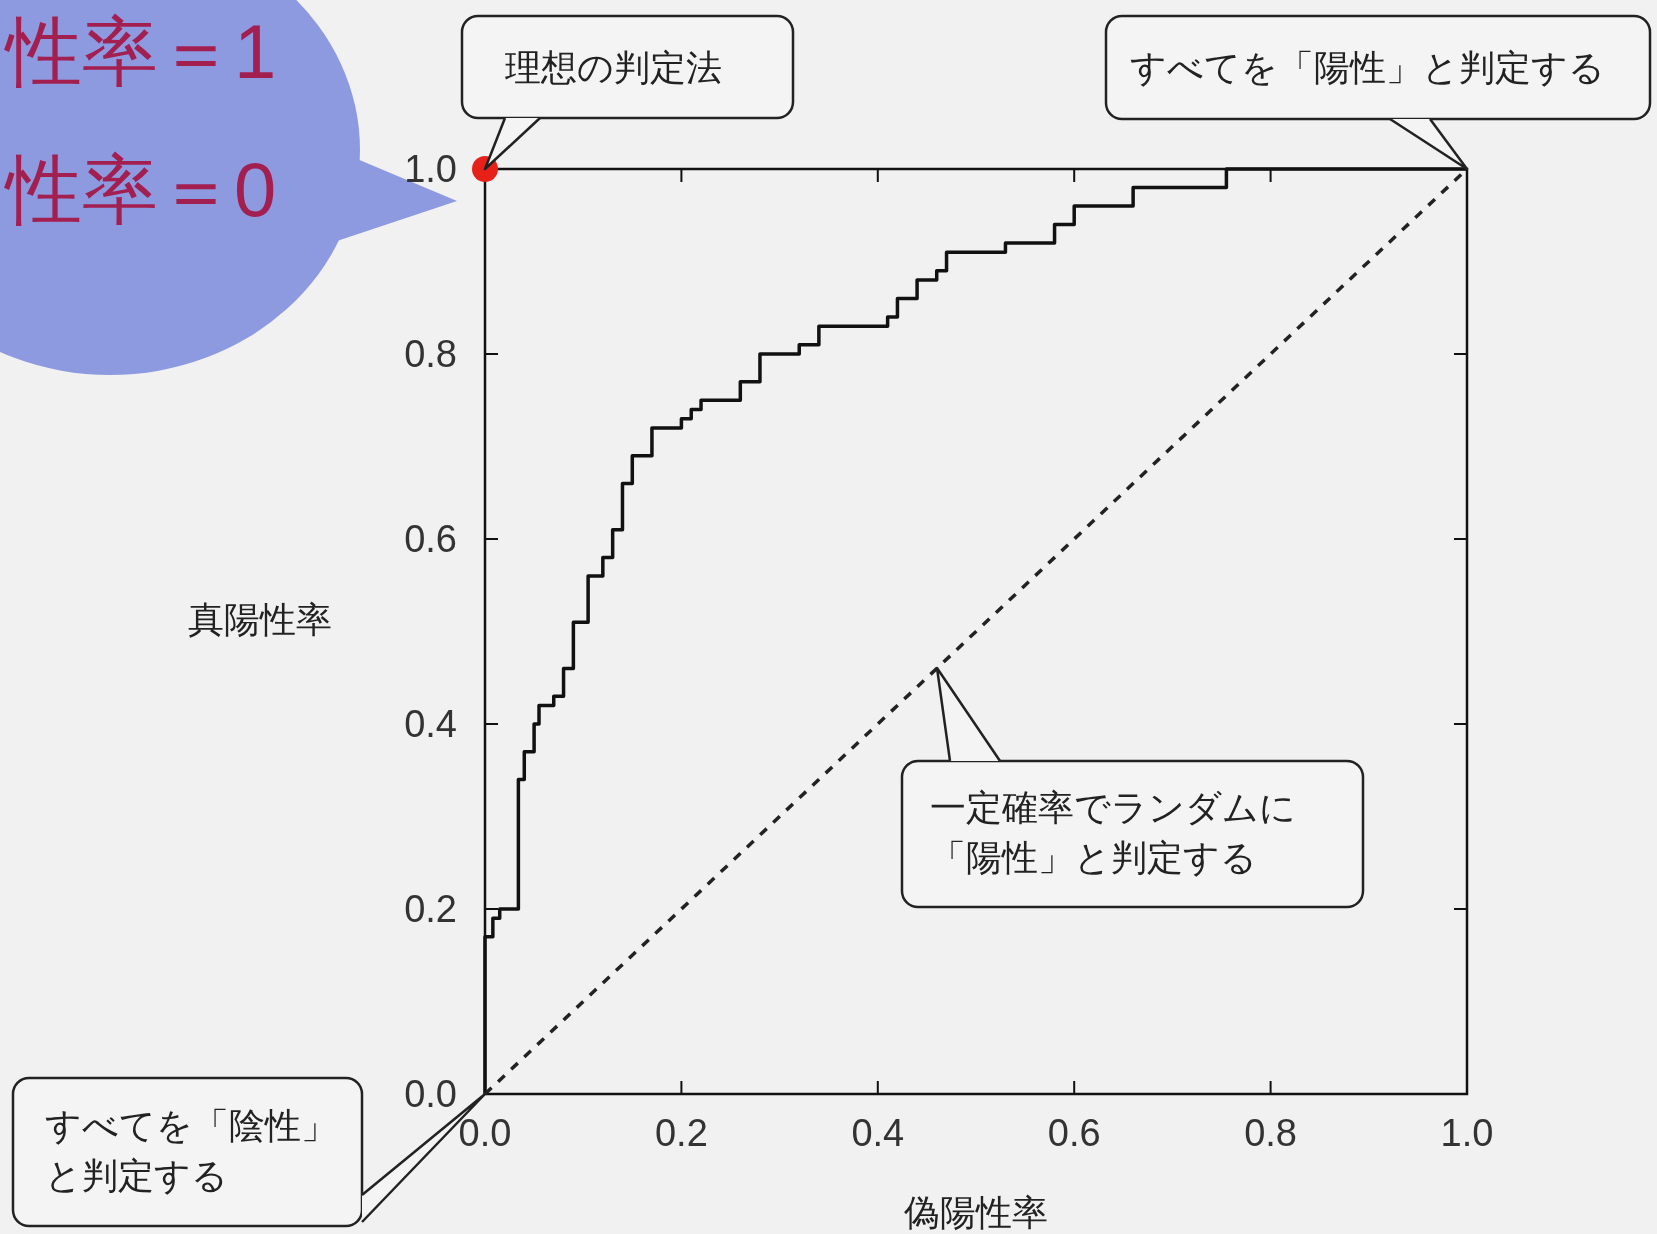 This screenshot has height=1234, width=1657. What do you see at coordinates (485, 1133) in the screenshot?
I see `x-tick-label: 0.0` at bounding box center [485, 1133].